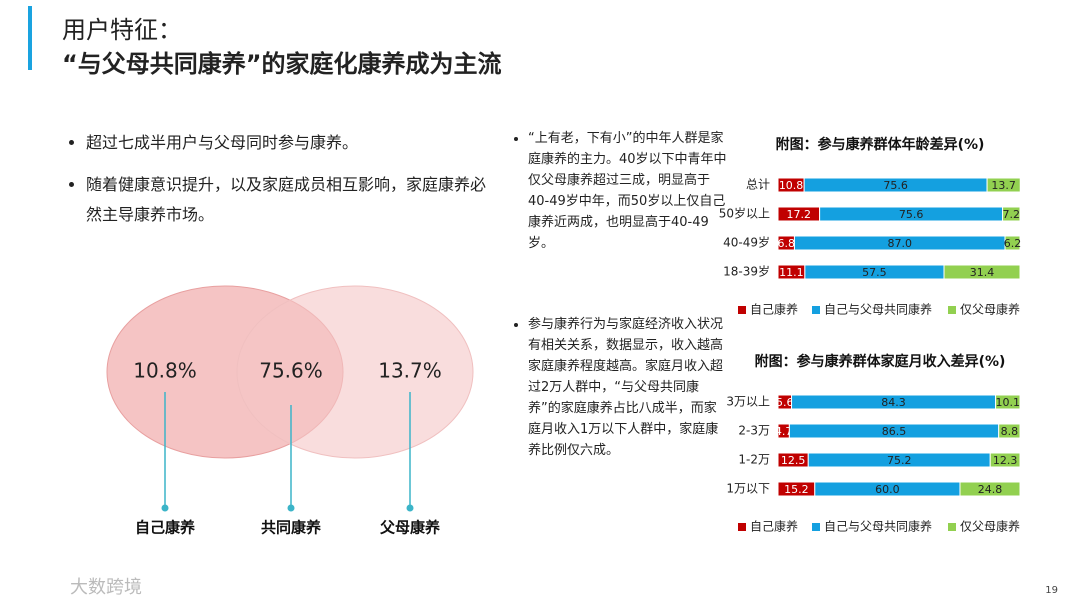 Image resolution: width=1080 pixels, height=608 pixels. Describe the element at coordinates (744, 213) in the screenshot. I see `y-tick-label: 50岁以上` at that location.